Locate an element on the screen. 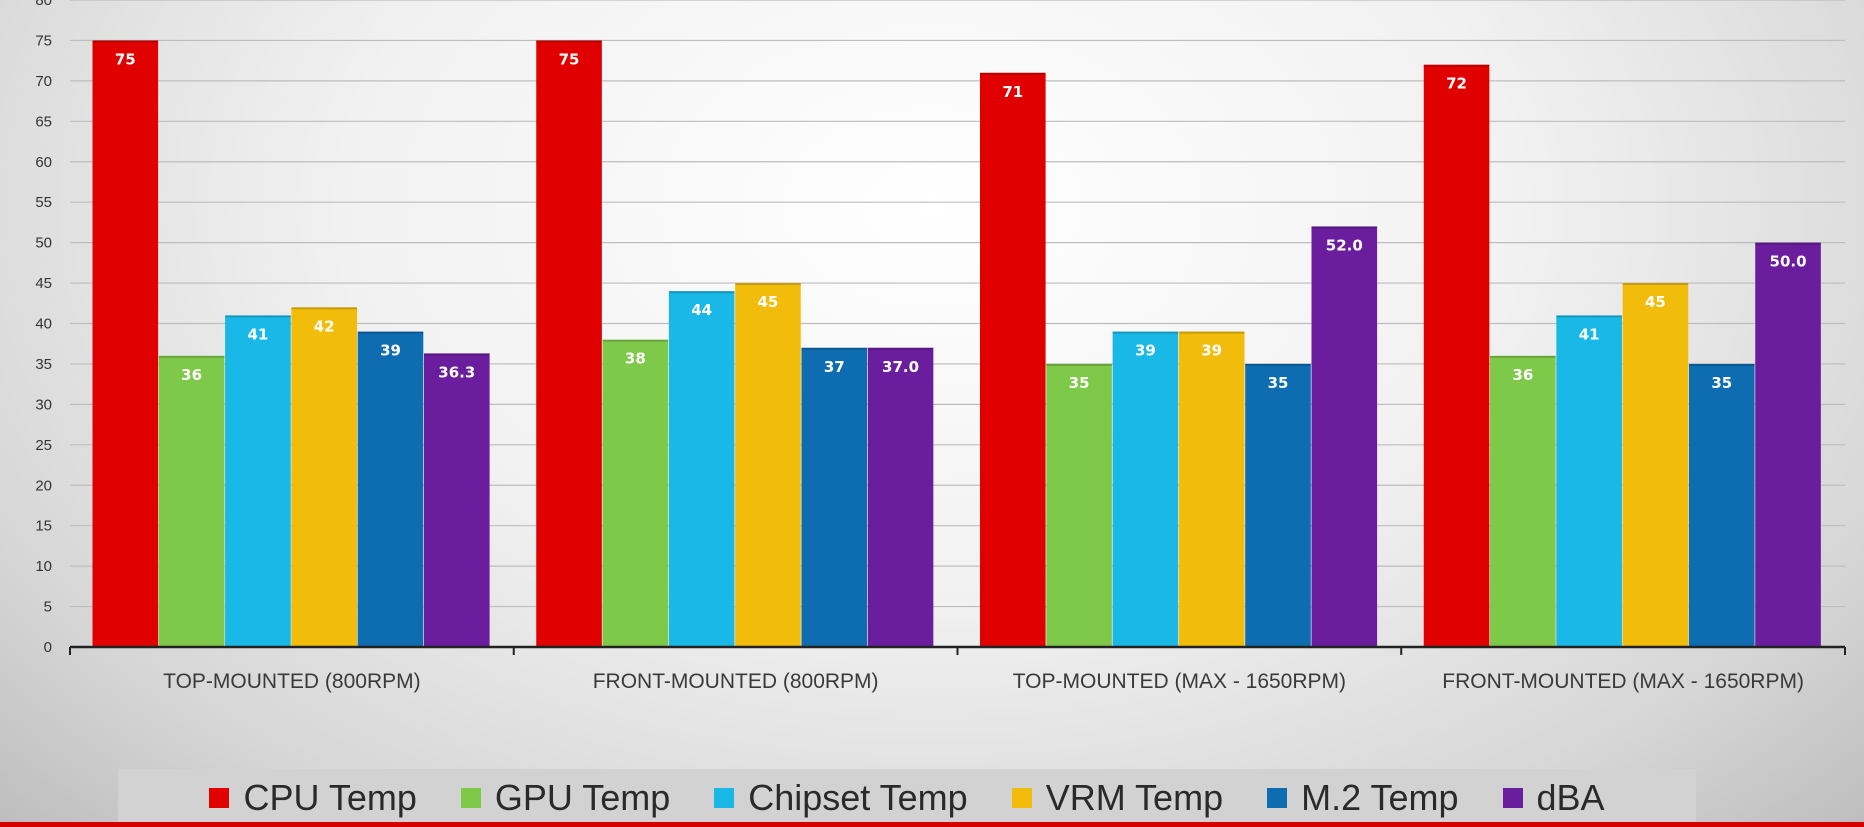 Image resolution: width=1864 pixels, height=827 pixels. y-tick-label: 20 is located at coordinates (43, 485).